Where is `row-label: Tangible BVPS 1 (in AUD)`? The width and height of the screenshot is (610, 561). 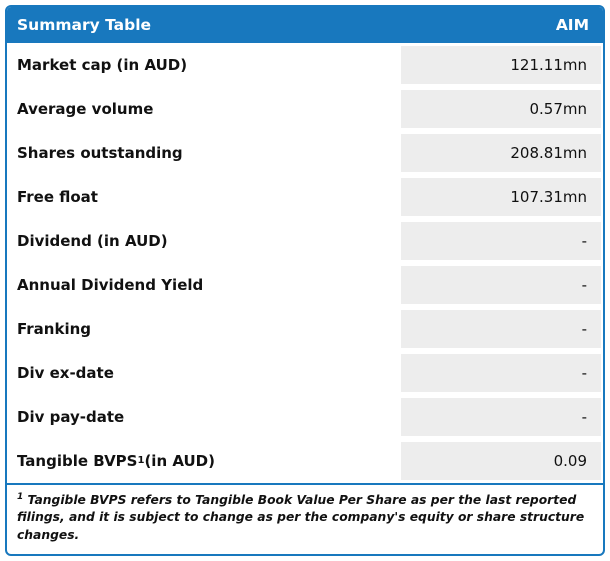
row-label: Tangible BVPS 1 (in AUD) is located at coordinates (116, 460).